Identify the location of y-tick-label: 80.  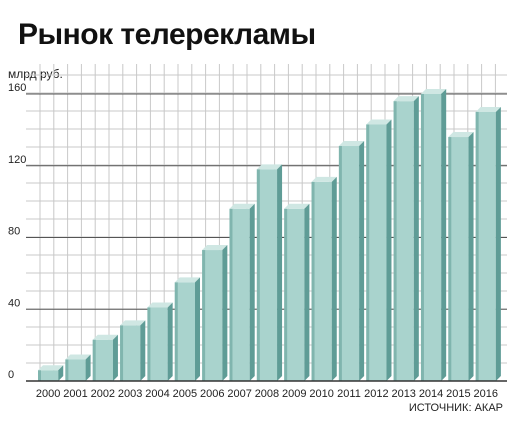
(14, 232).